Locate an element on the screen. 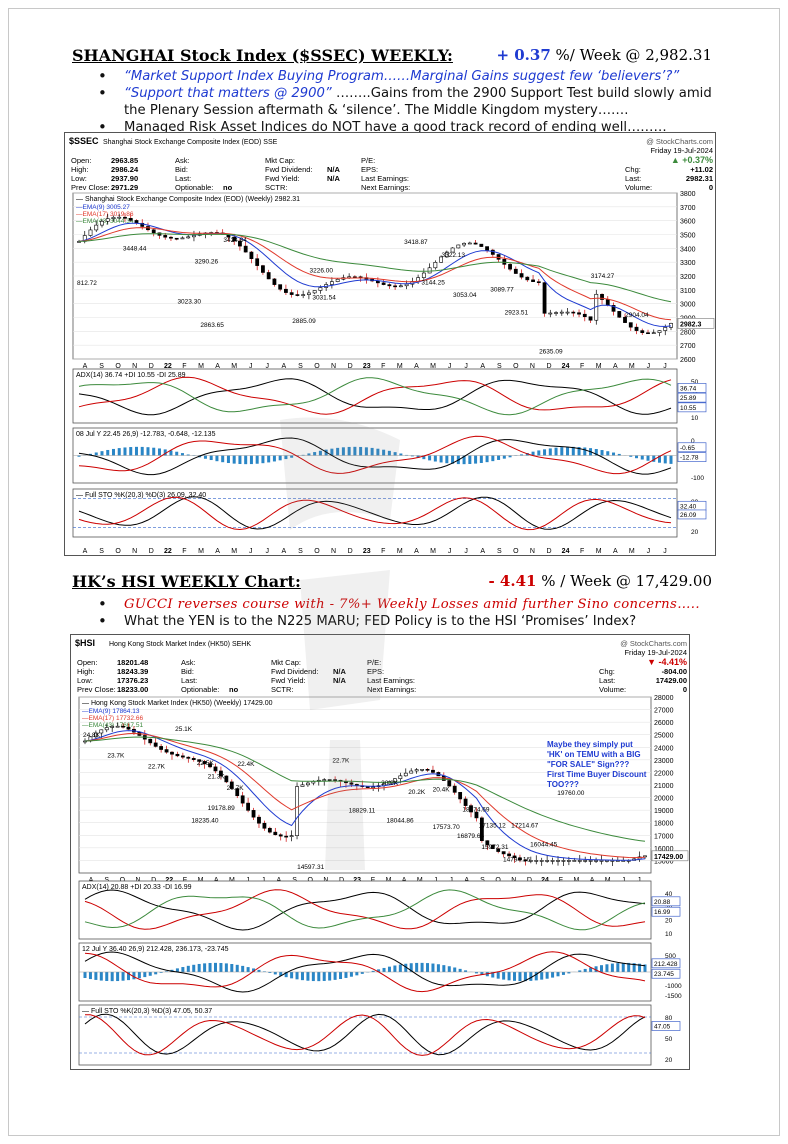 This screenshot has height=1144, width=788. quote-field: N/A is located at coordinates (334, 178).